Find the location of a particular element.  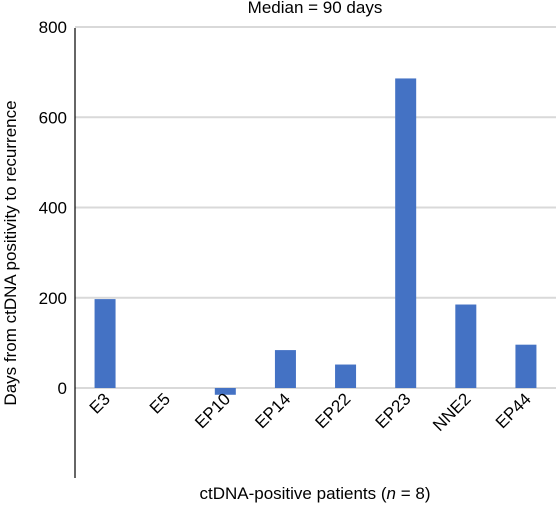

bar-ep14 is located at coordinates (285, 369).